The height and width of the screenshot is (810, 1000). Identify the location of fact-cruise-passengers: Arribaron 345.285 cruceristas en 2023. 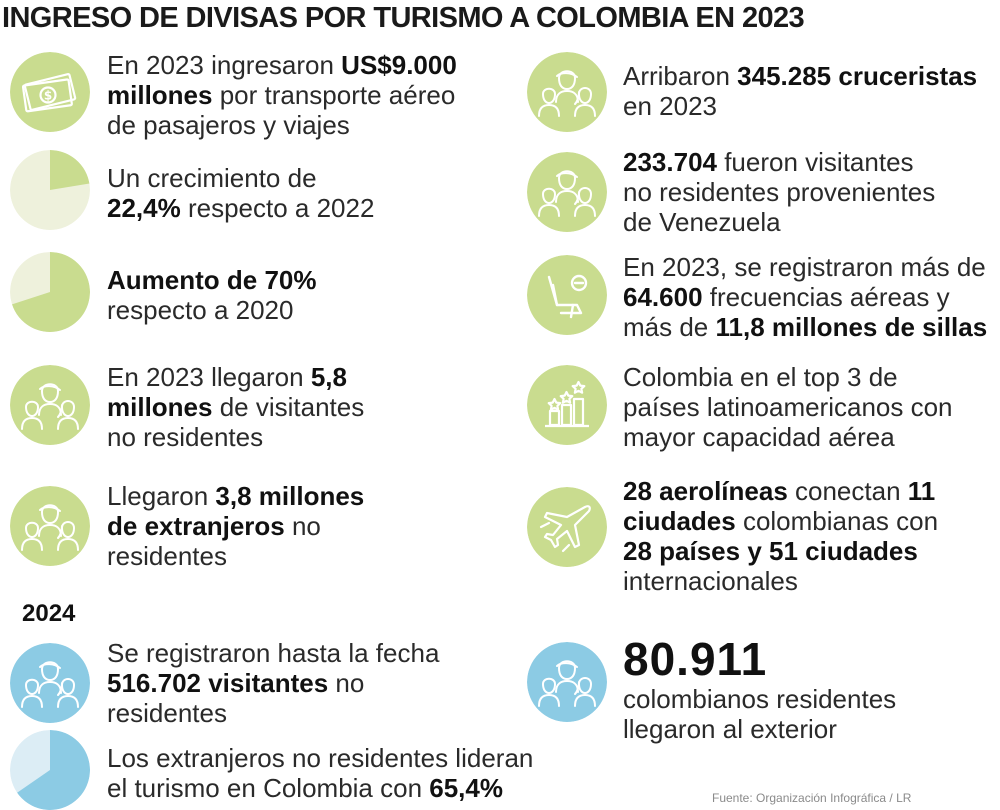
(800, 91).